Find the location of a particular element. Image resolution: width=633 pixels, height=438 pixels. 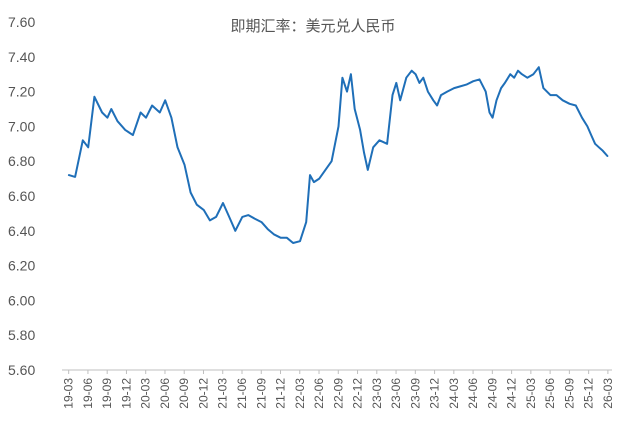

x-tick-label: 20-03 is located at coordinates (146, 393).